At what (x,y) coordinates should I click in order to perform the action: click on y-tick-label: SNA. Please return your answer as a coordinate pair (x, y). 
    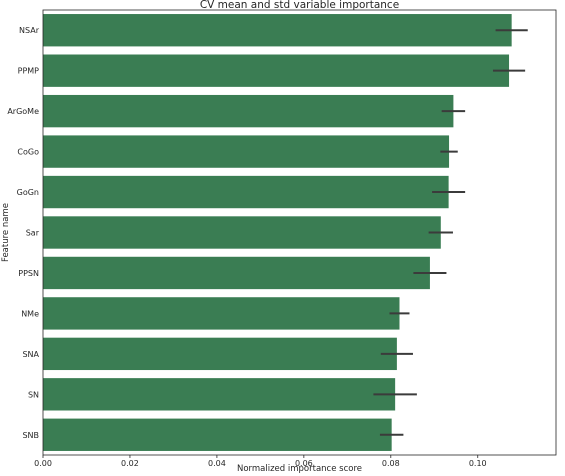
    Looking at the image, I should click on (30, 354).